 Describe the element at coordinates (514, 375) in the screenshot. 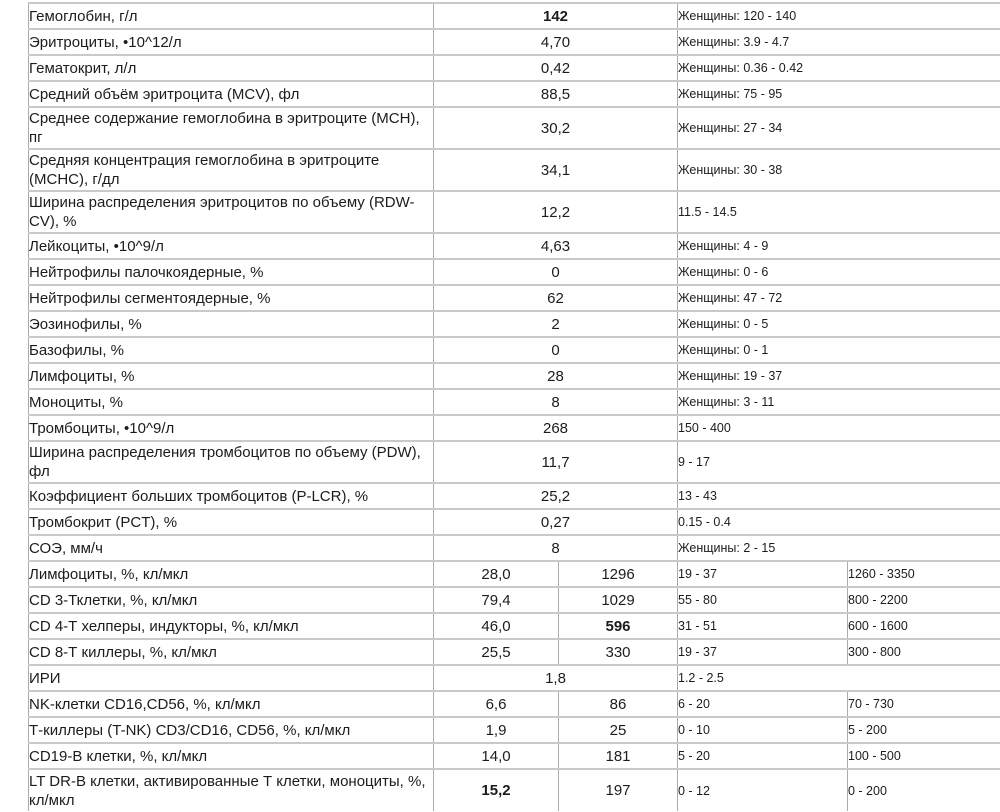

I see `table-row: Лимфоциты, % 28 Женщины: 19 - 37` at that location.